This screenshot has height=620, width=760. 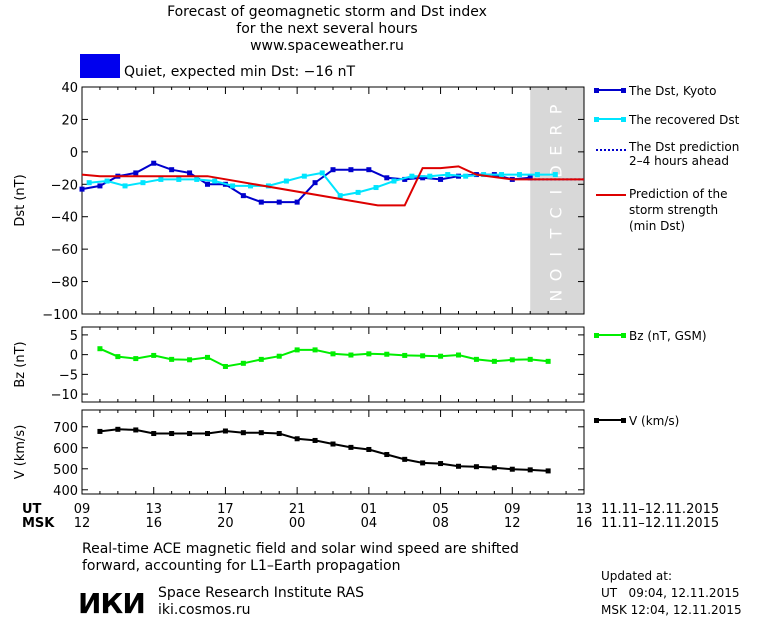 What do you see at coordinates (204, 610) in the screenshot?
I see `institute-site: iki.cosmos.ru` at bounding box center [204, 610].